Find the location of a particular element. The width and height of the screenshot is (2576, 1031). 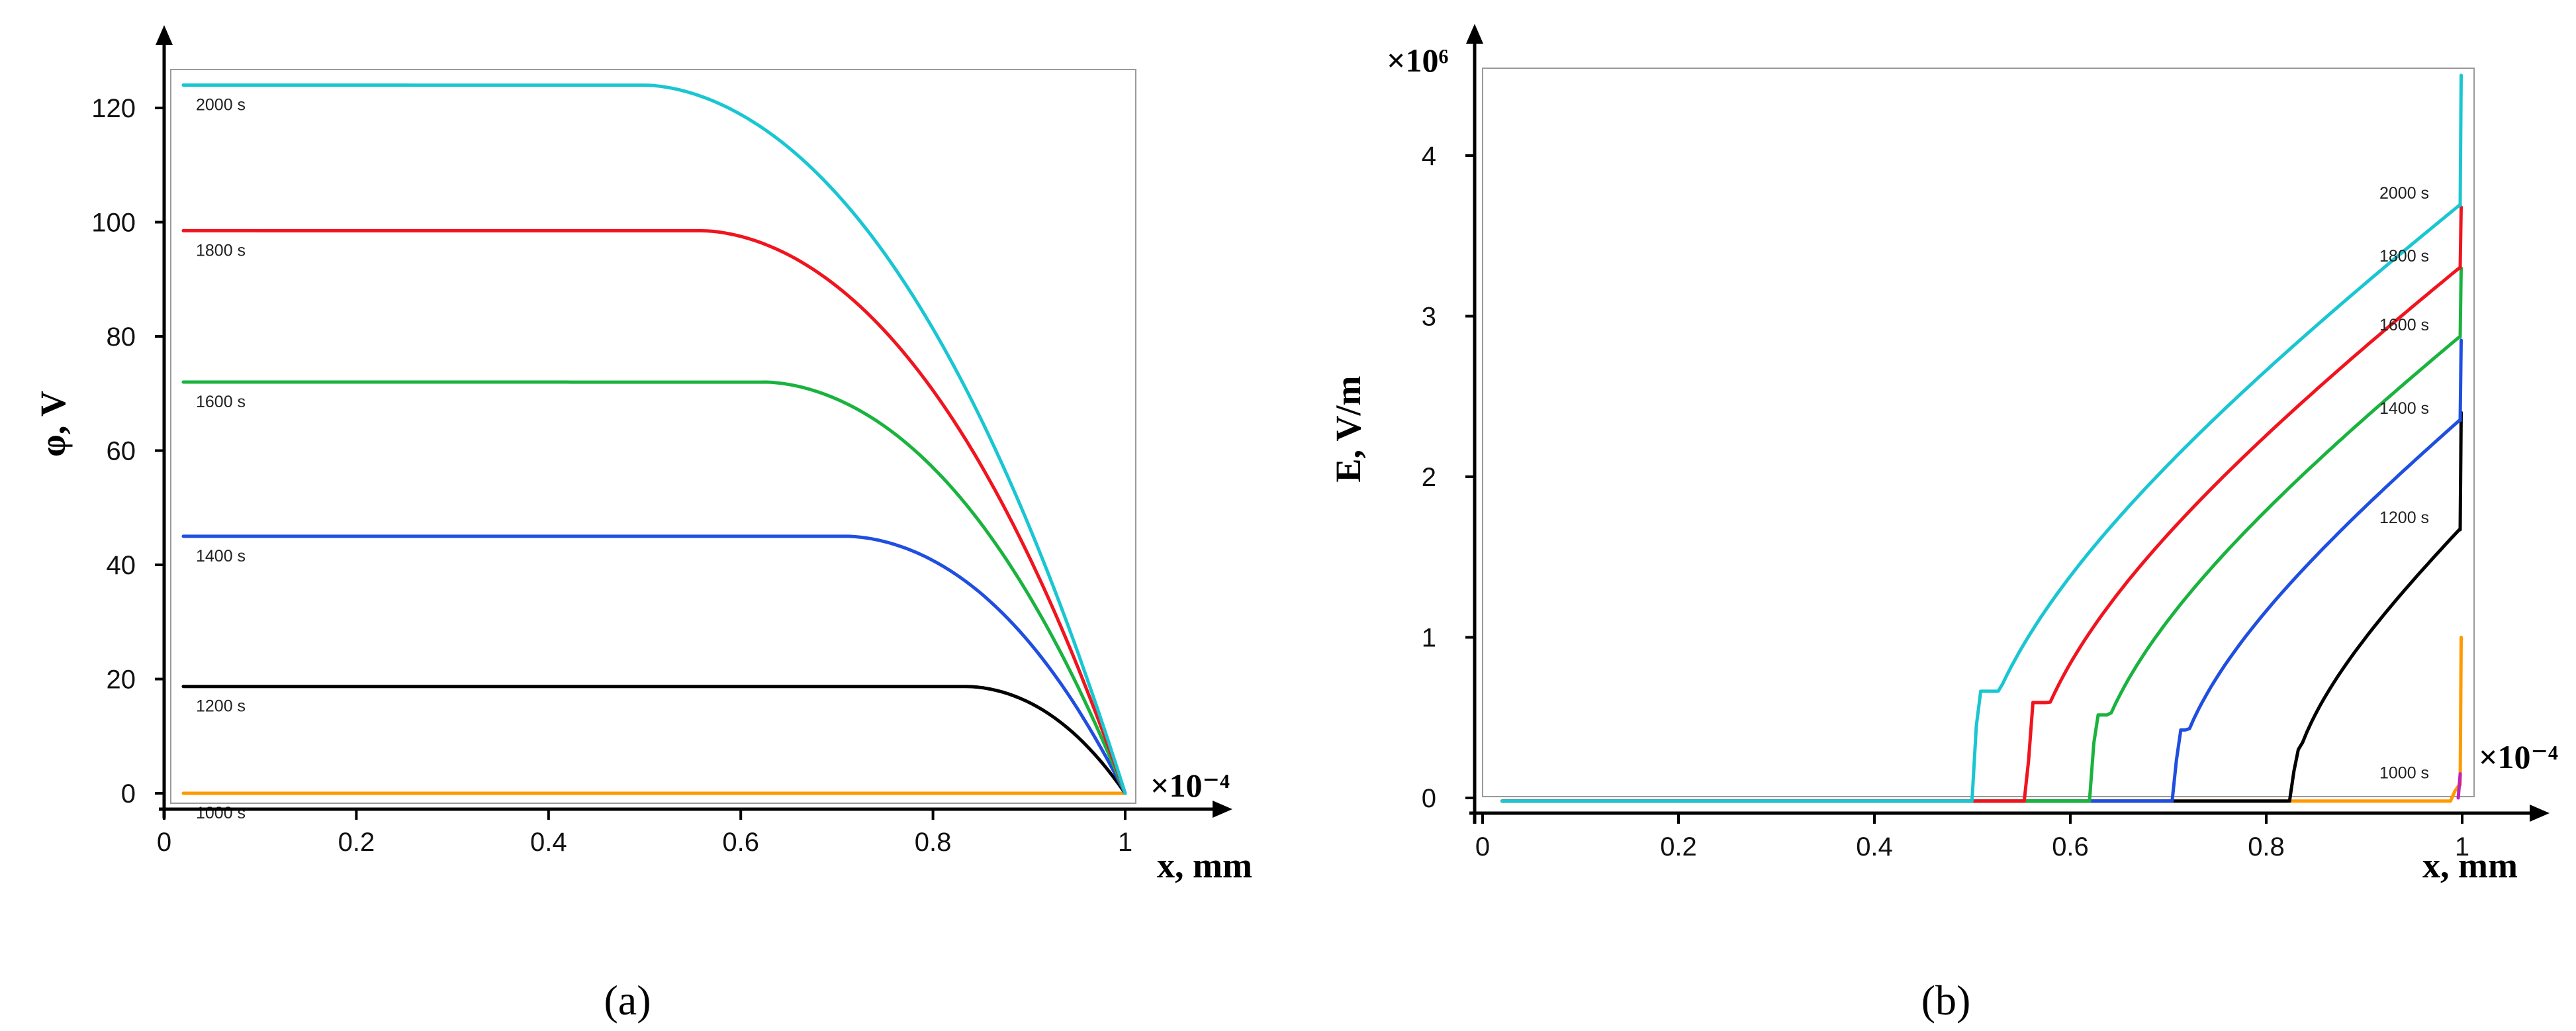

panel-b-y-tick-label: 2 is located at coordinates (1429, 477).